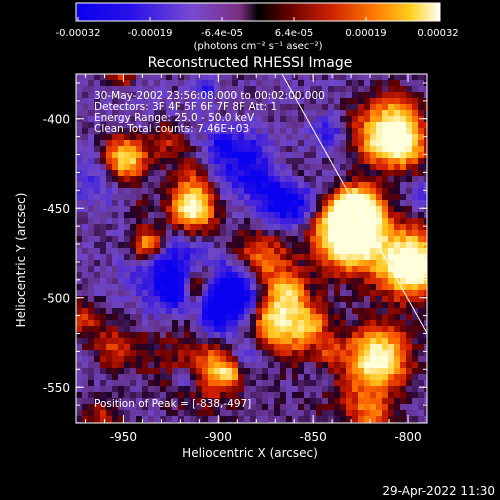  I want to click on detectors-annotation: Detectors: 3F 4F 5F 6F 7F 8F Att: 1, so click(185, 107).